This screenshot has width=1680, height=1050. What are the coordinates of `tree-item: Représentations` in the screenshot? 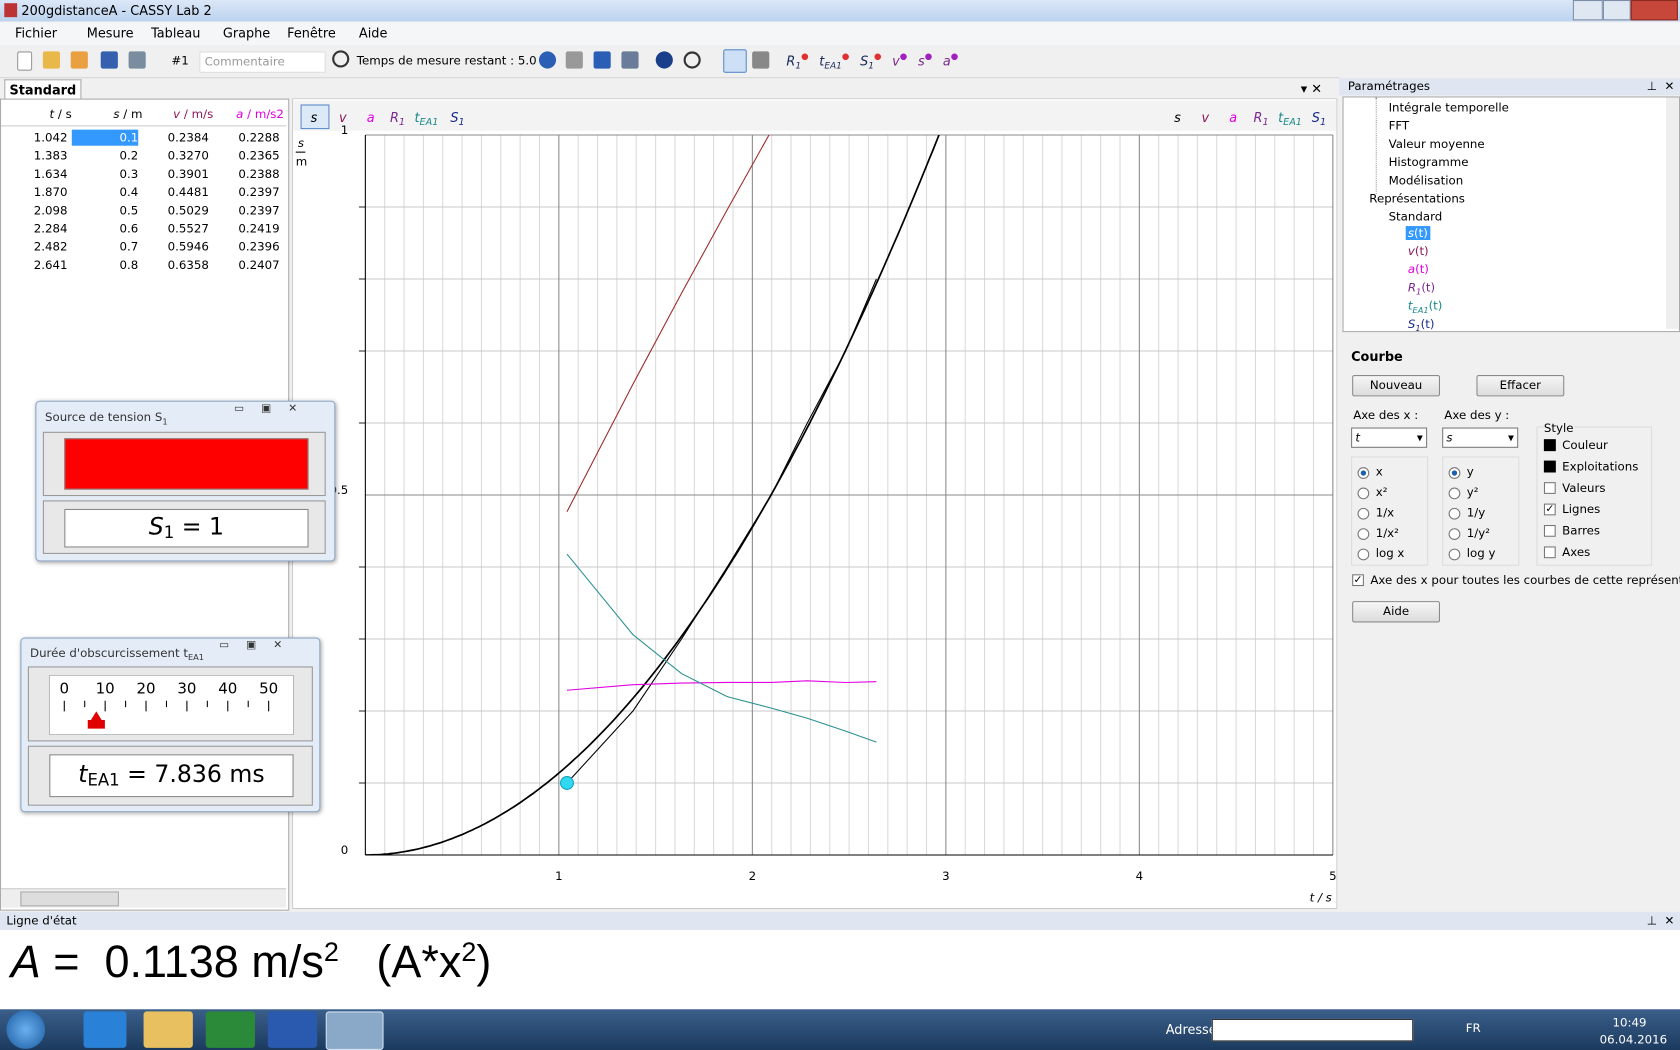 It's located at (1417, 198).